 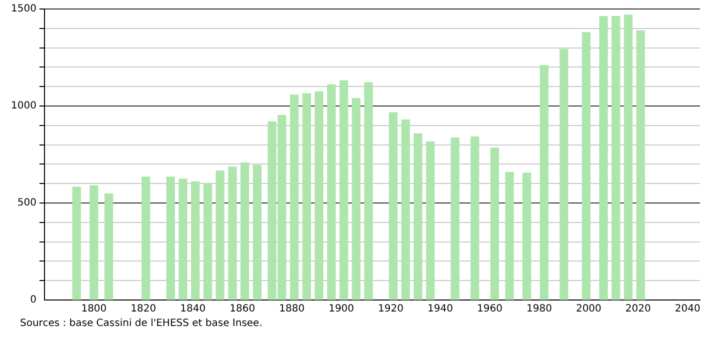 What do you see at coordinates (243, 309) in the screenshot?
I see `x-tick-label: 1860` at bounding box center [243, 309].